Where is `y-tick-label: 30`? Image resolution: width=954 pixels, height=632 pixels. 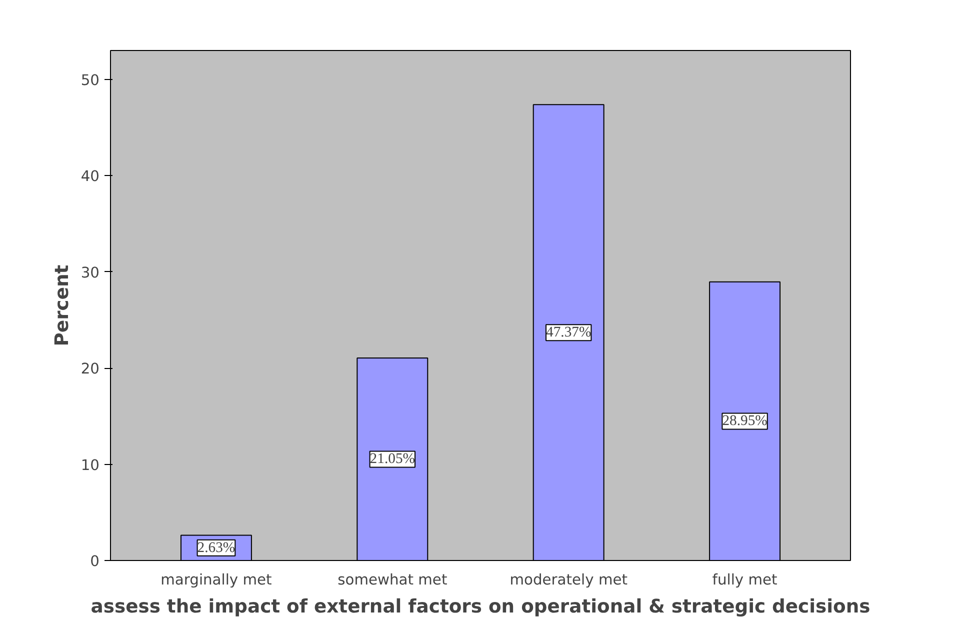 y-tick-label: 30 is located at coordinates (90, 273).